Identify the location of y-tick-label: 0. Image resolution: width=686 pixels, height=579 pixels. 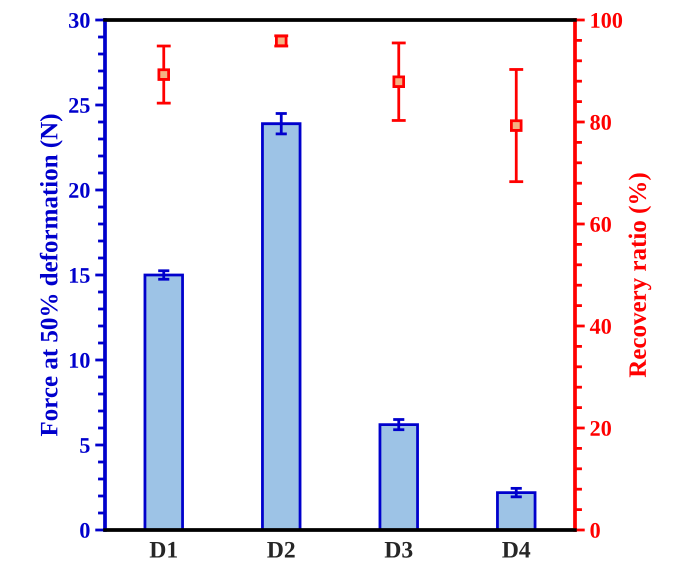
(85, 530).